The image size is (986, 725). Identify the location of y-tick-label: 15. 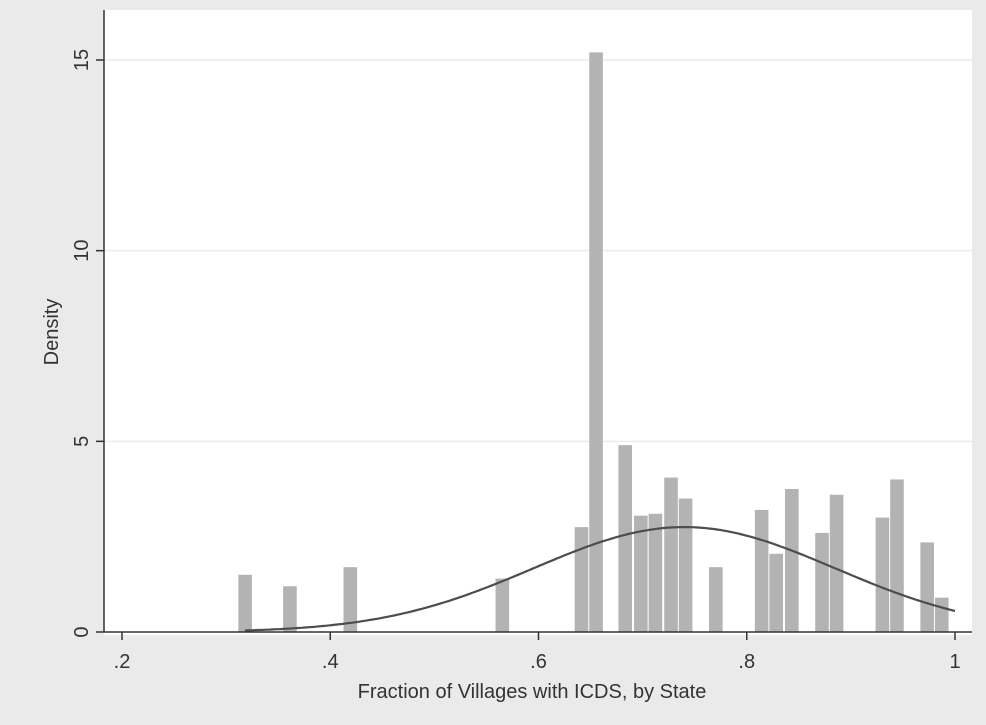
(82, 60).